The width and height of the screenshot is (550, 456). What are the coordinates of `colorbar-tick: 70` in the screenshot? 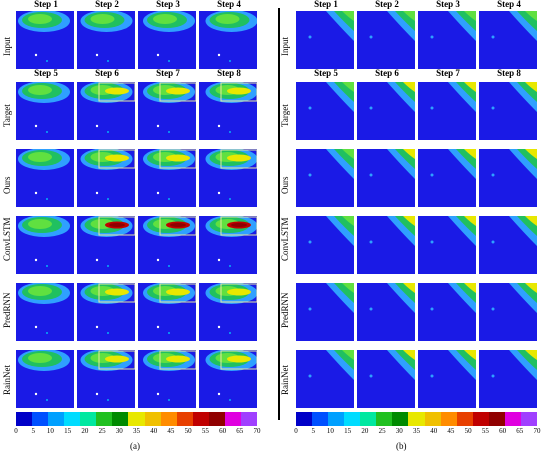 It's located at (257, 431).